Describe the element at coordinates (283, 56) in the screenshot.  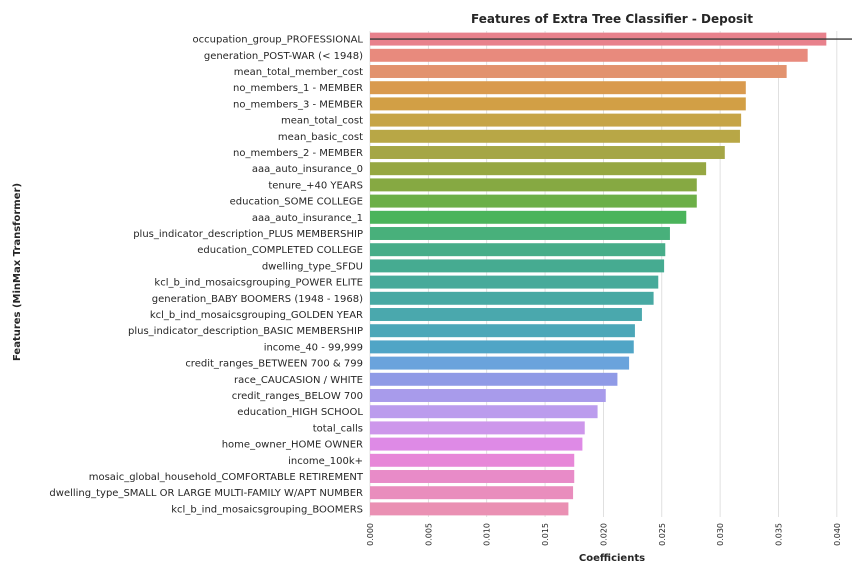
I see `y-tick-label-1: generation_POST-WAR (< 1948)` at that location.